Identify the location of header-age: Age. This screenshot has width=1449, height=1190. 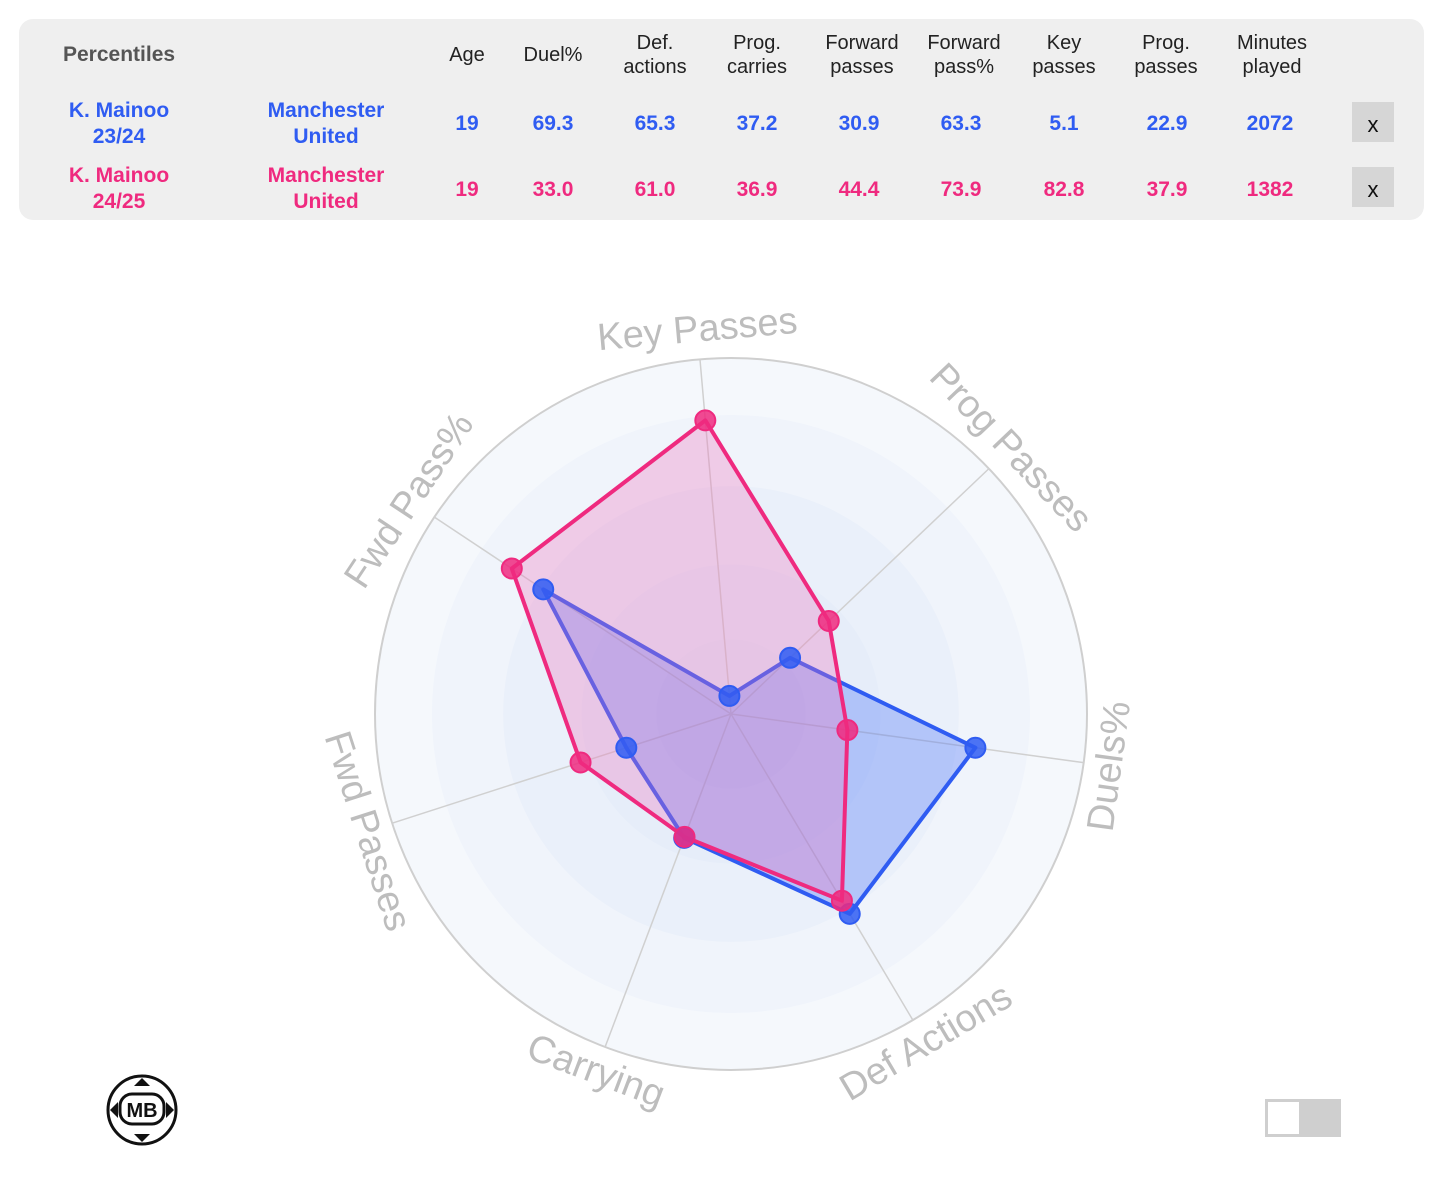
(467, 55).